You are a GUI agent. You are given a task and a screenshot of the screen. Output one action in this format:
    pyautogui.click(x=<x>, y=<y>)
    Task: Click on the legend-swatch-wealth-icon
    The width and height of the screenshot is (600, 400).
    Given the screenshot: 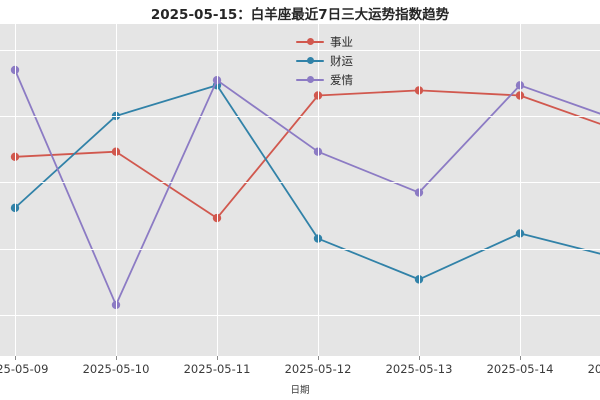 What is the action you would take?
    pyautogui.click(x=310, y=60)
    